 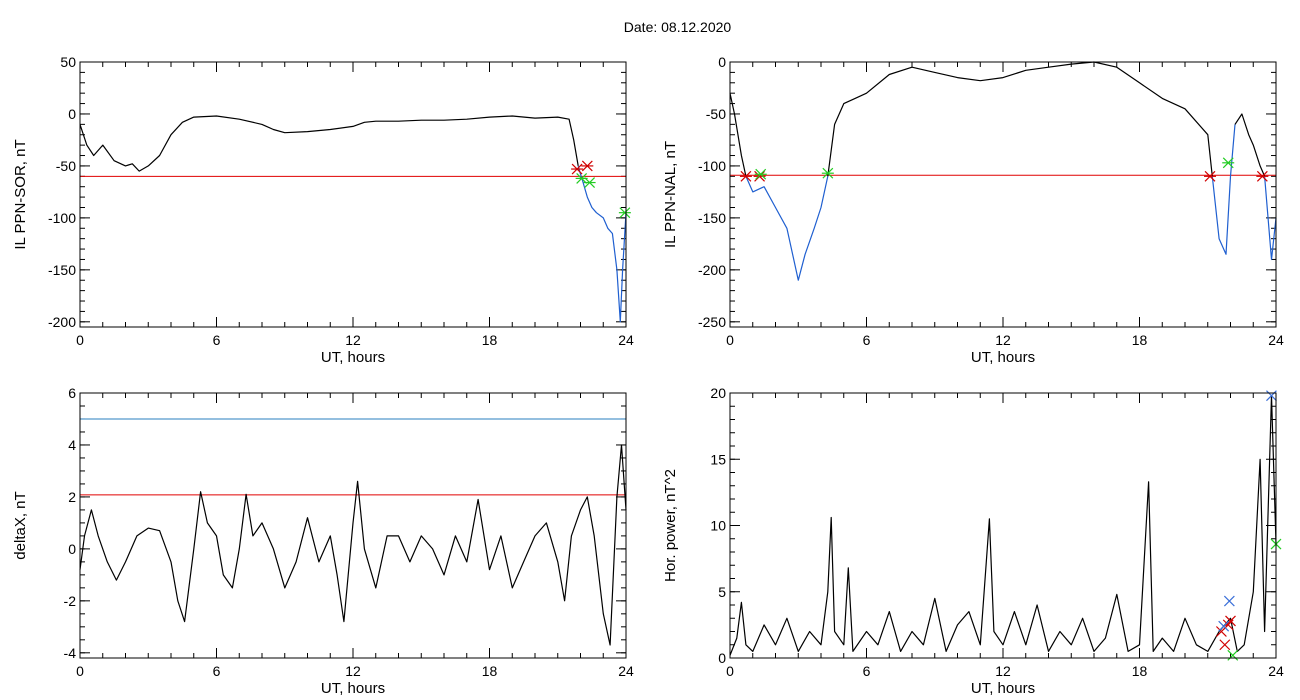 I want to click on y-tick-label: 4, so click(x=72, y=445).